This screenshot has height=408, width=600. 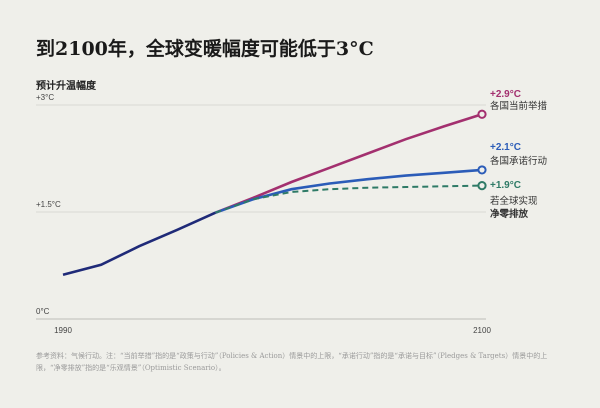 I want to click on chart-title: 到2100年，全球变暖幅度可能低于3°C, so click(x=205, y=49).